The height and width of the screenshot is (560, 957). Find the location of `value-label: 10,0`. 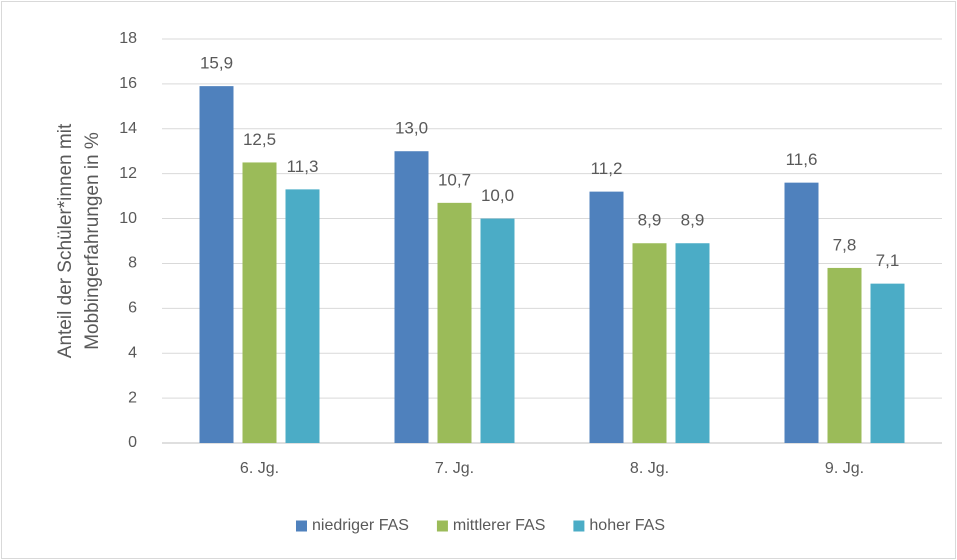

value-label: 10,0 is located at coordinates (497, 195).